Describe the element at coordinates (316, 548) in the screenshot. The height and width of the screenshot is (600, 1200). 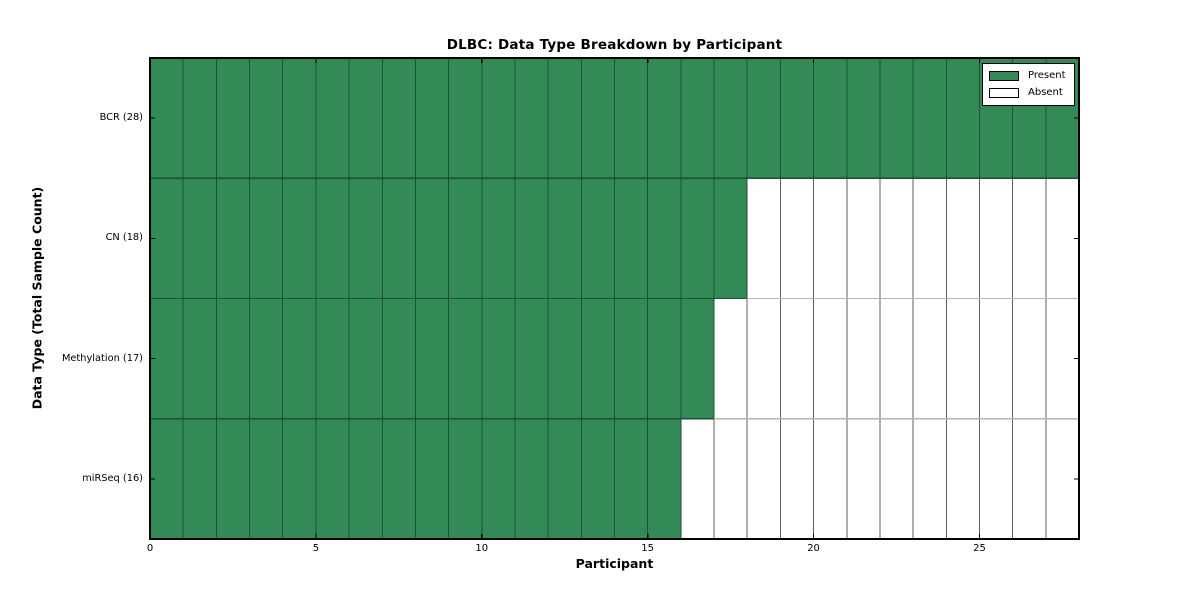
I see `x-tick-label-5: 5` at that location.